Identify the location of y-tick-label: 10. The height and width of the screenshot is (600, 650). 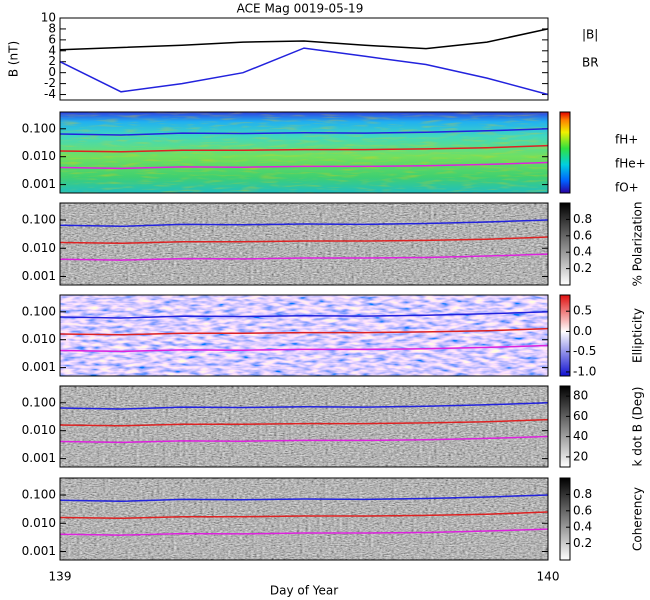
(48, 18).